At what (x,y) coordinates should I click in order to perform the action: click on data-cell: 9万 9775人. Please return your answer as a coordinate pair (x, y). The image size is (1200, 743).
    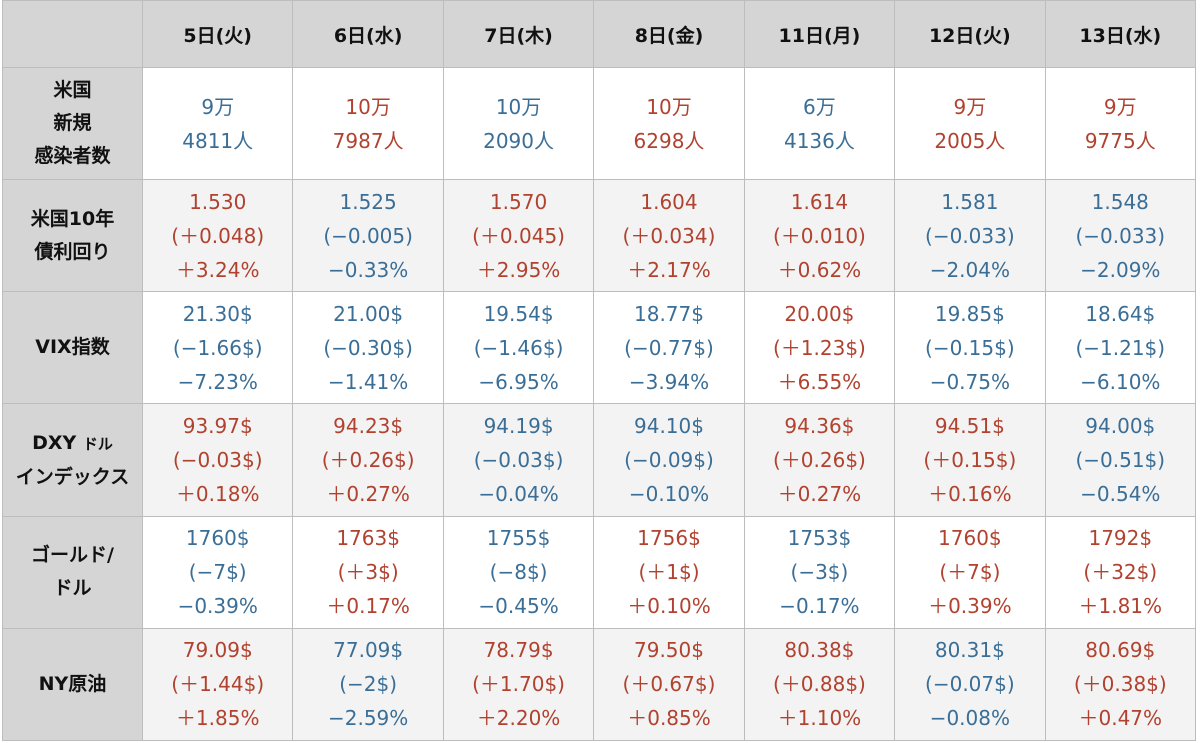
    Looking at the image, I should click on (1120, 124).